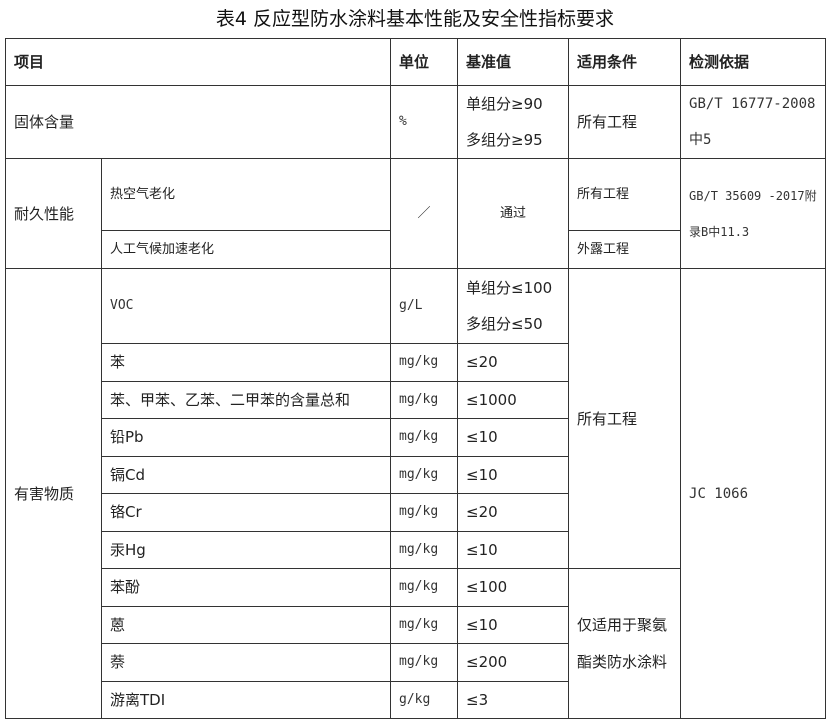  Describe the element at coordinates (513, 62) in the screenshot. I see `header-value: 基准值` at that location.